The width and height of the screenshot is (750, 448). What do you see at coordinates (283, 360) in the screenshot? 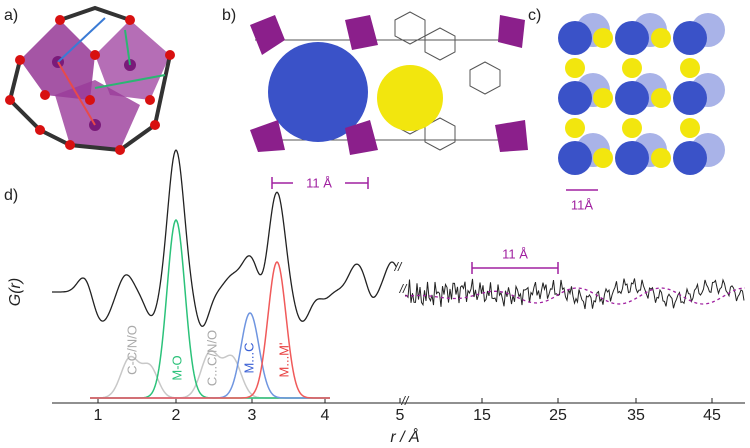
I see `peak-label: M...M'` at bounding box center [283, 360].